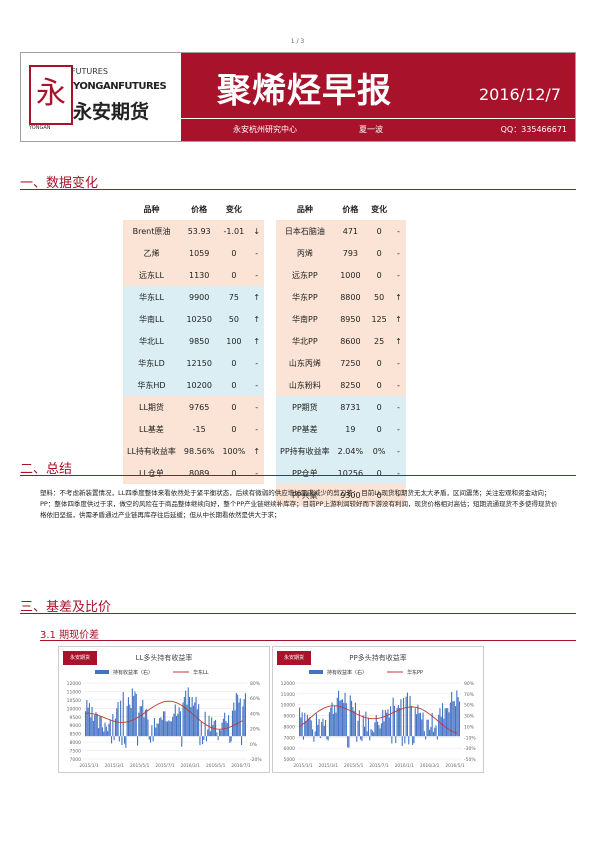 This screenshot has width=595, height=842. What do you see at coordinates (371, 129) in the screenshot?
I see `author-name: 夏一波` at bounding box center [371, 129].